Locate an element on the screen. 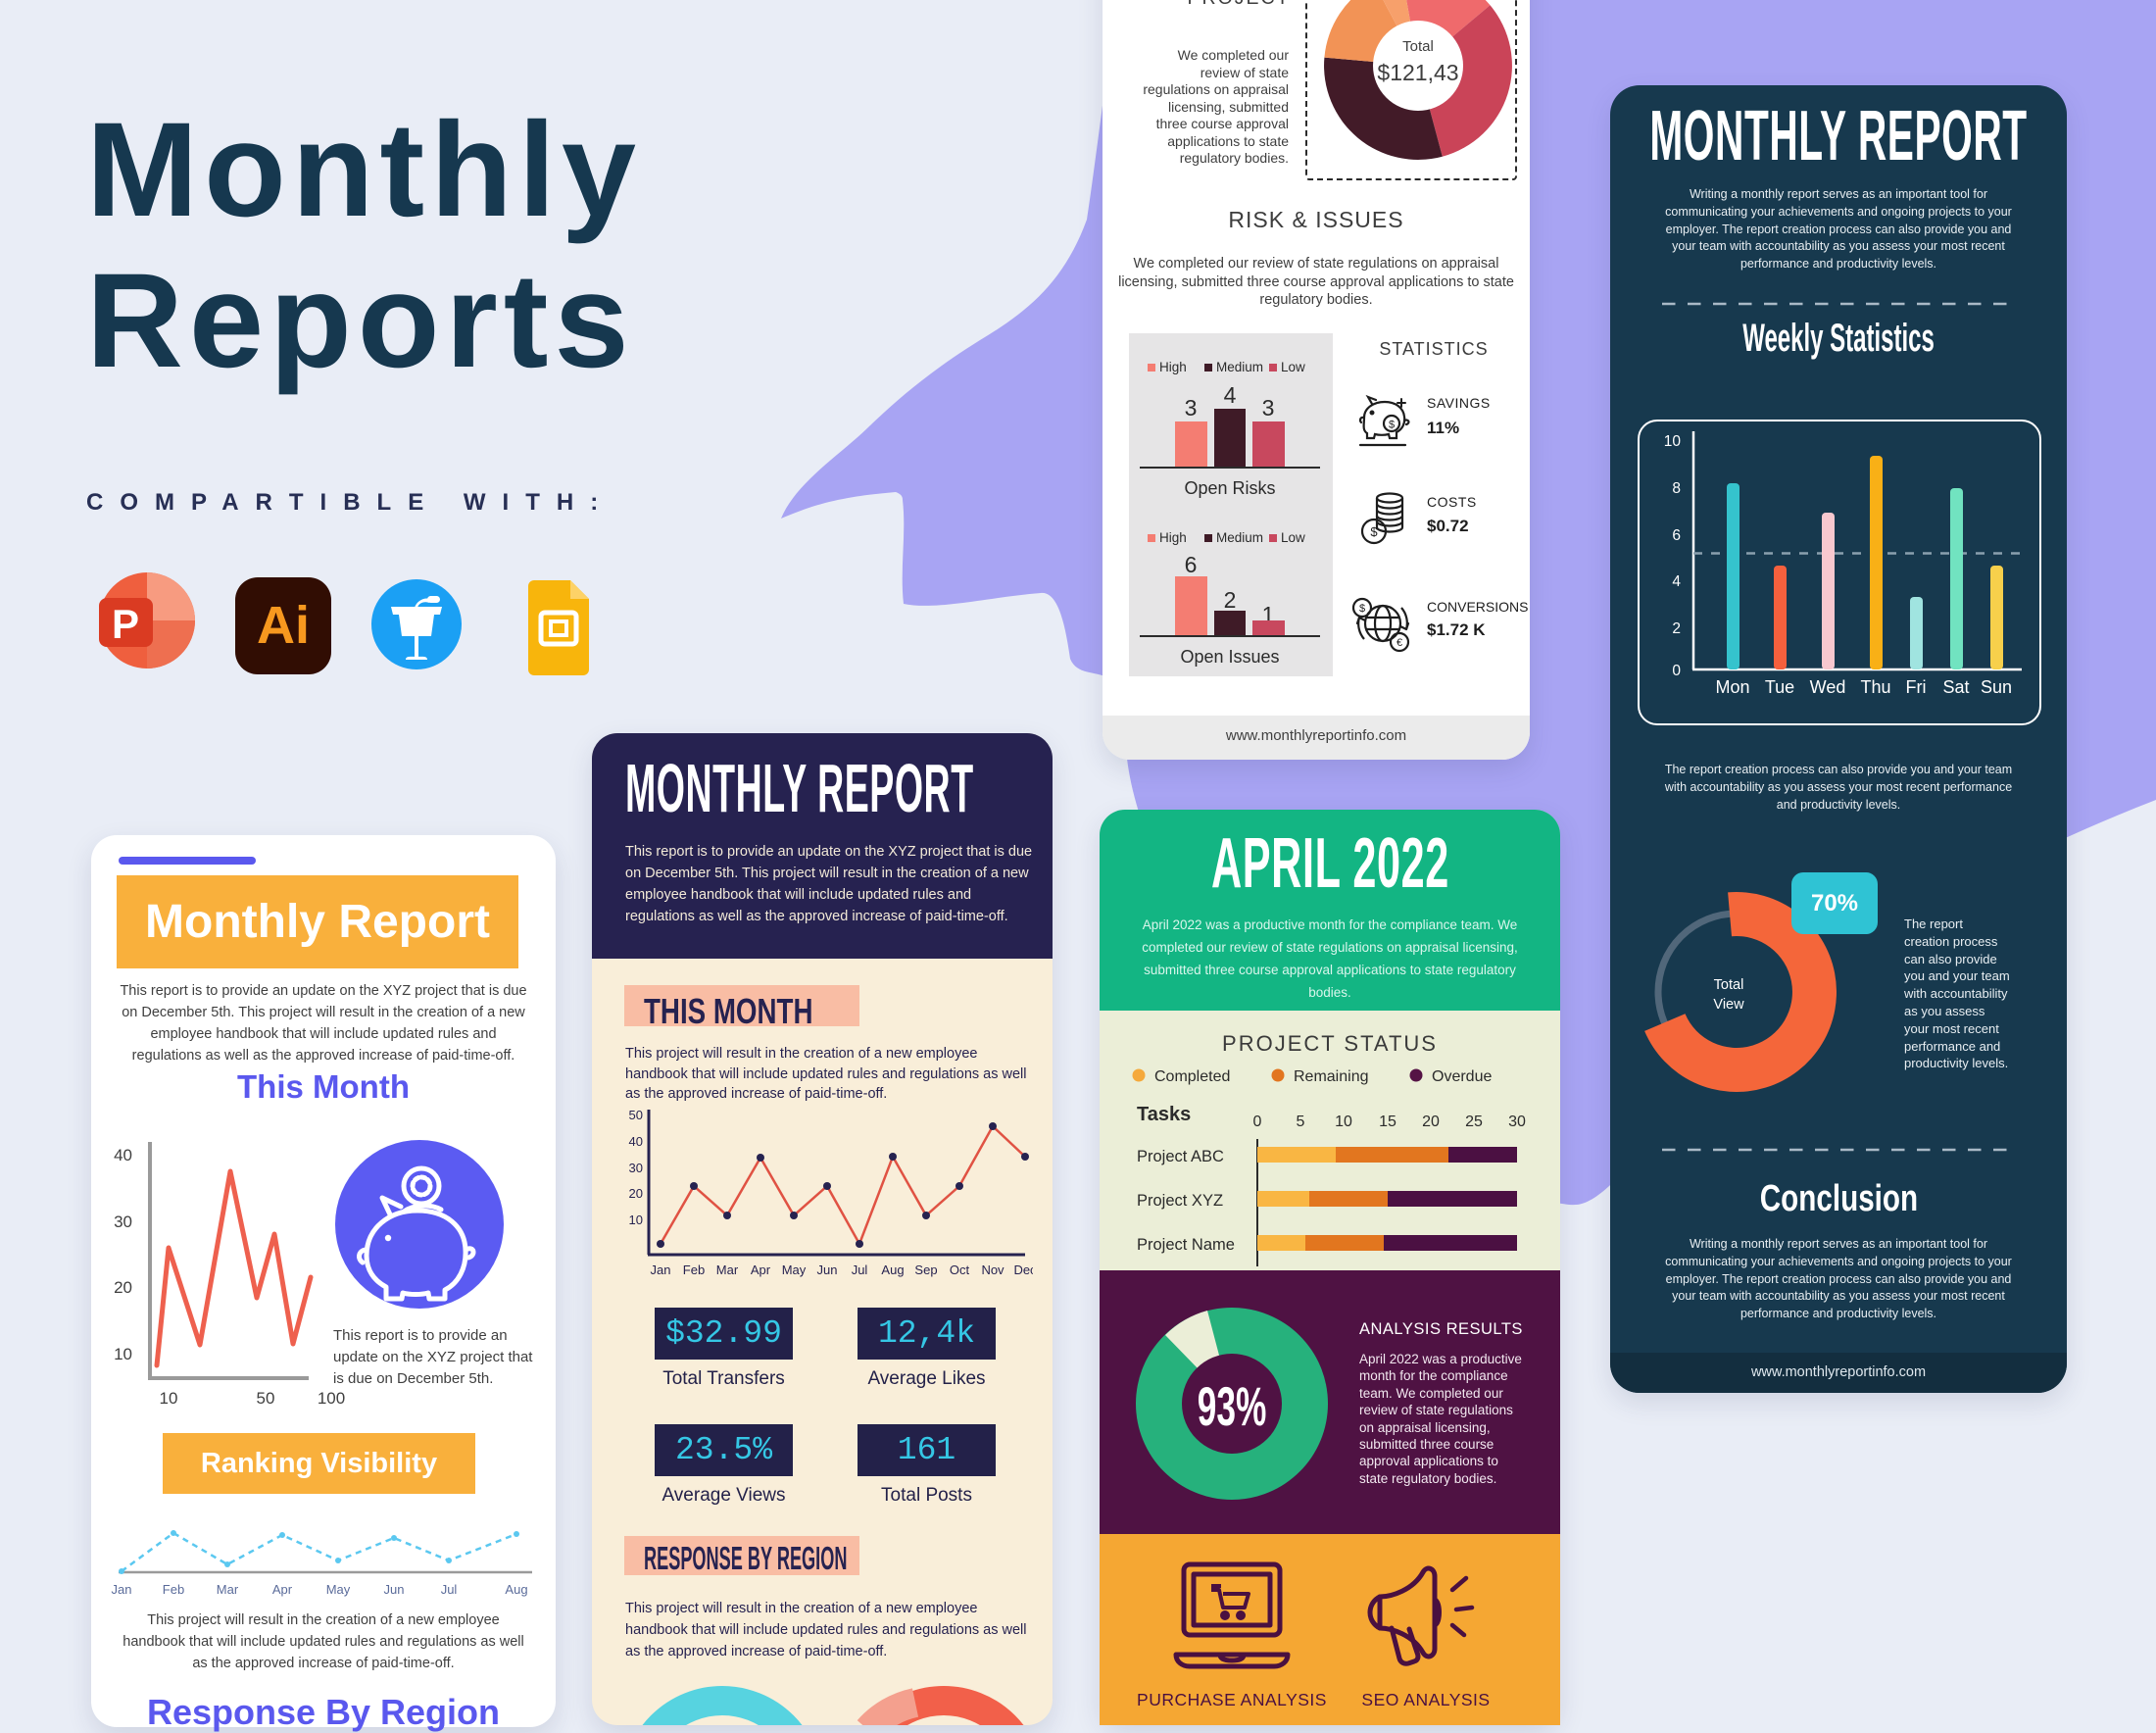  svg-text: Project Name is located at coordinates (1186, 1245).